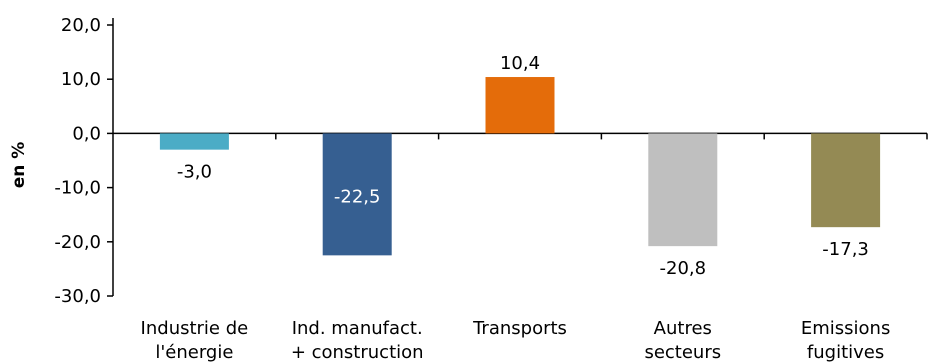 The height and width of the screenshot is (364, 935). What do you see at coordinates (194, 172) in the screenshot?
I see `data-label: -3,0` at bounding box center [194, 172].